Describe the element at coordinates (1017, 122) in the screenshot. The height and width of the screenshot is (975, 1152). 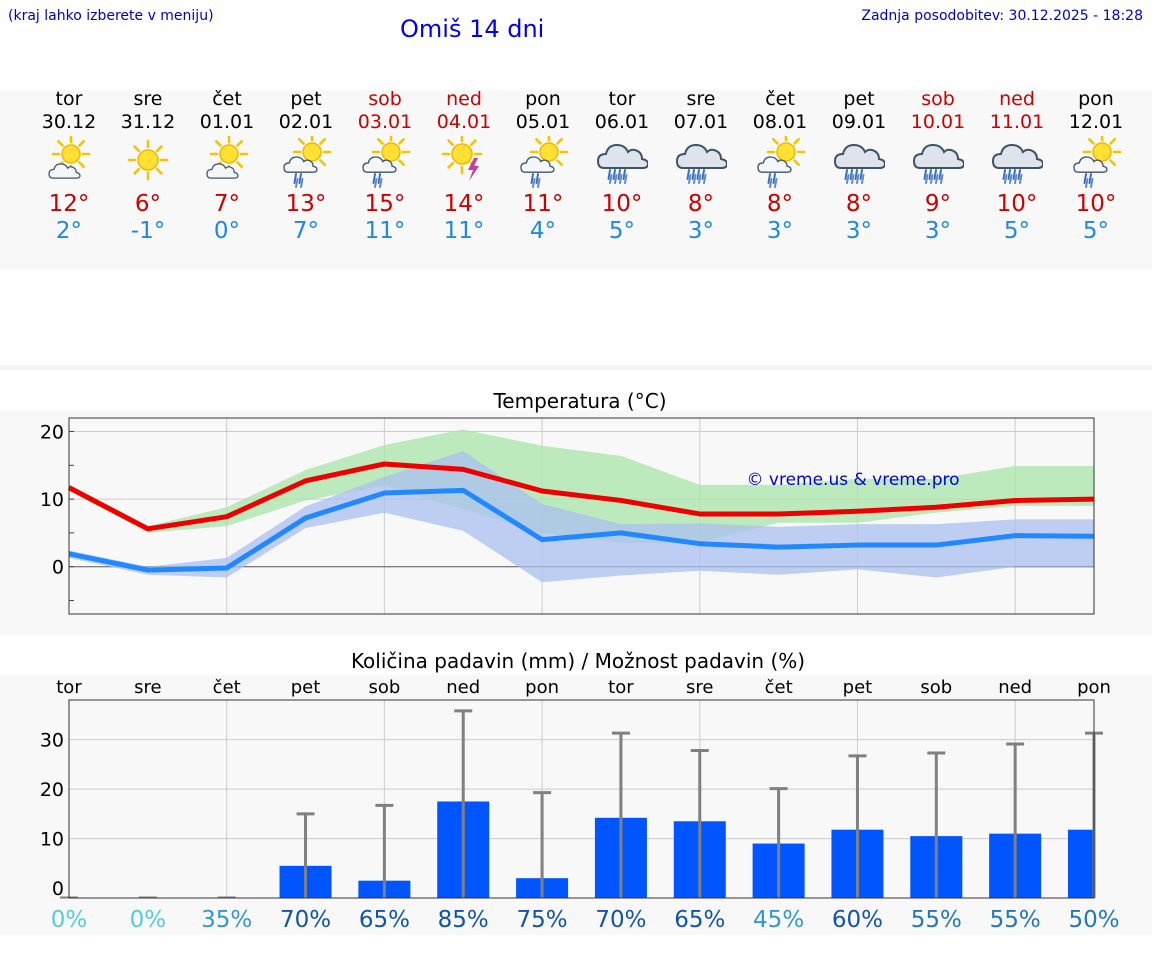
I see `day-date: 11.01` at that location.